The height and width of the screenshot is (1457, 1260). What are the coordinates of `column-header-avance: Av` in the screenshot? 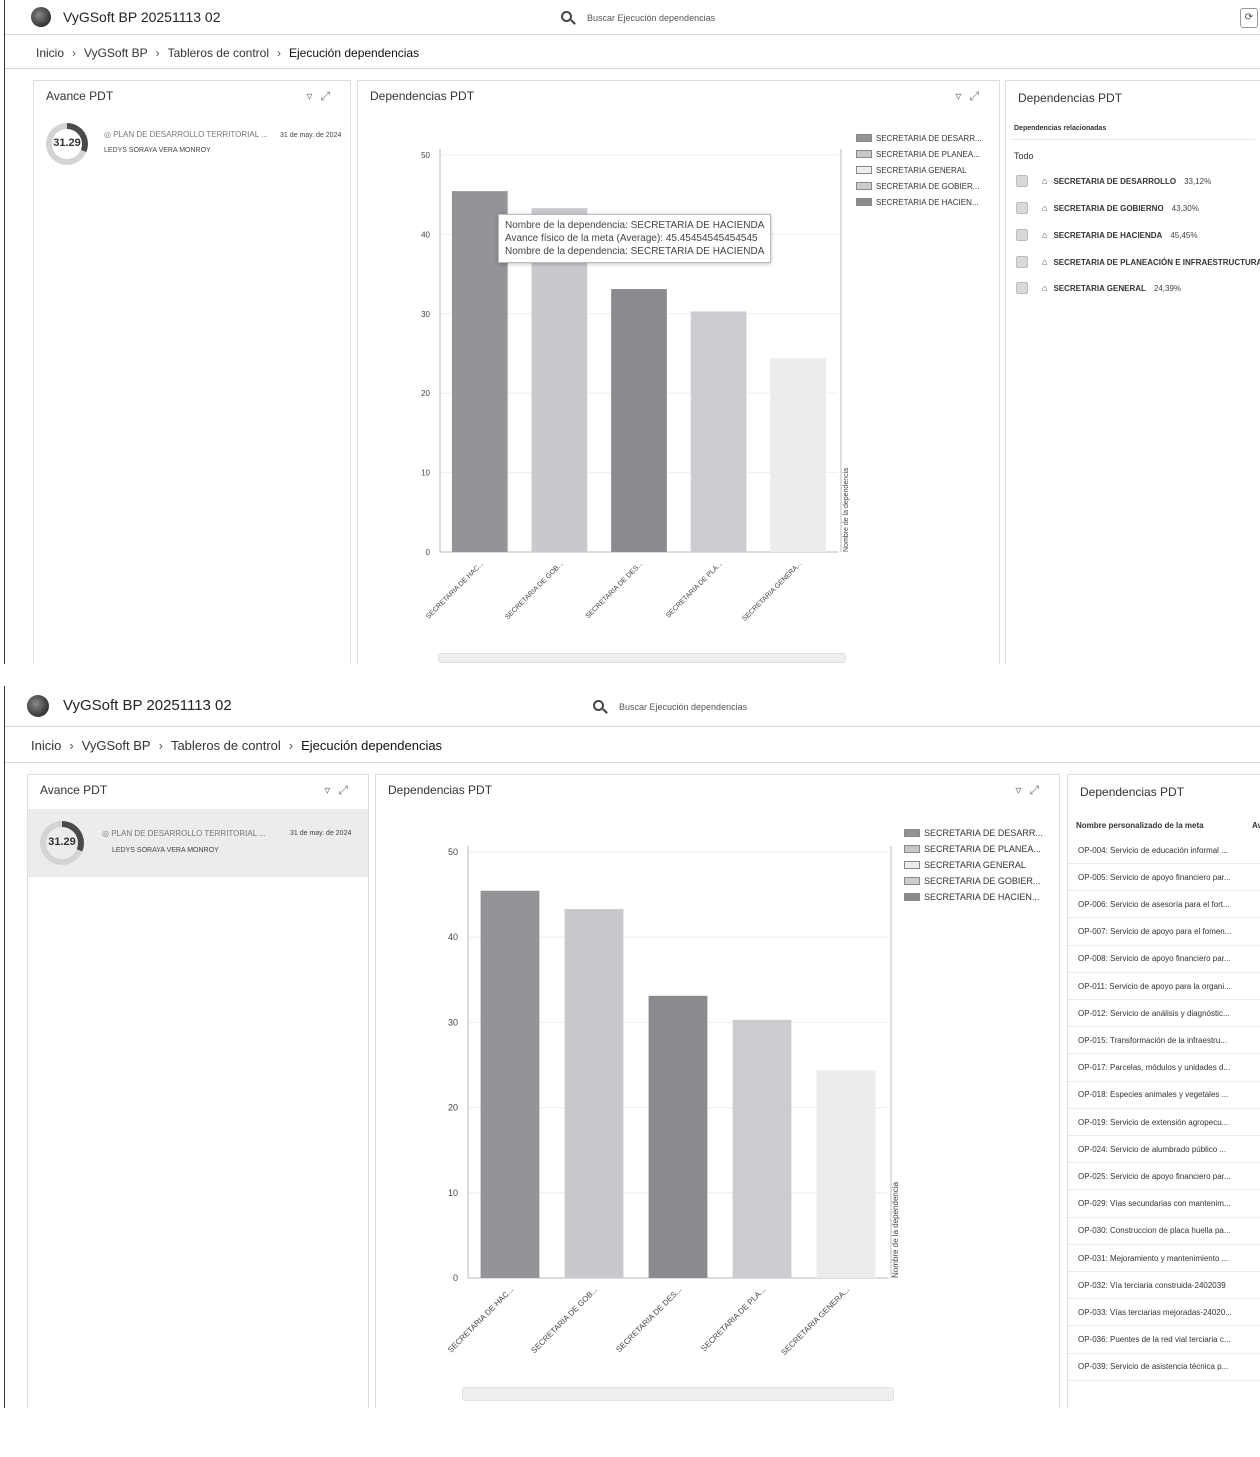 It's located at (1256, 825).